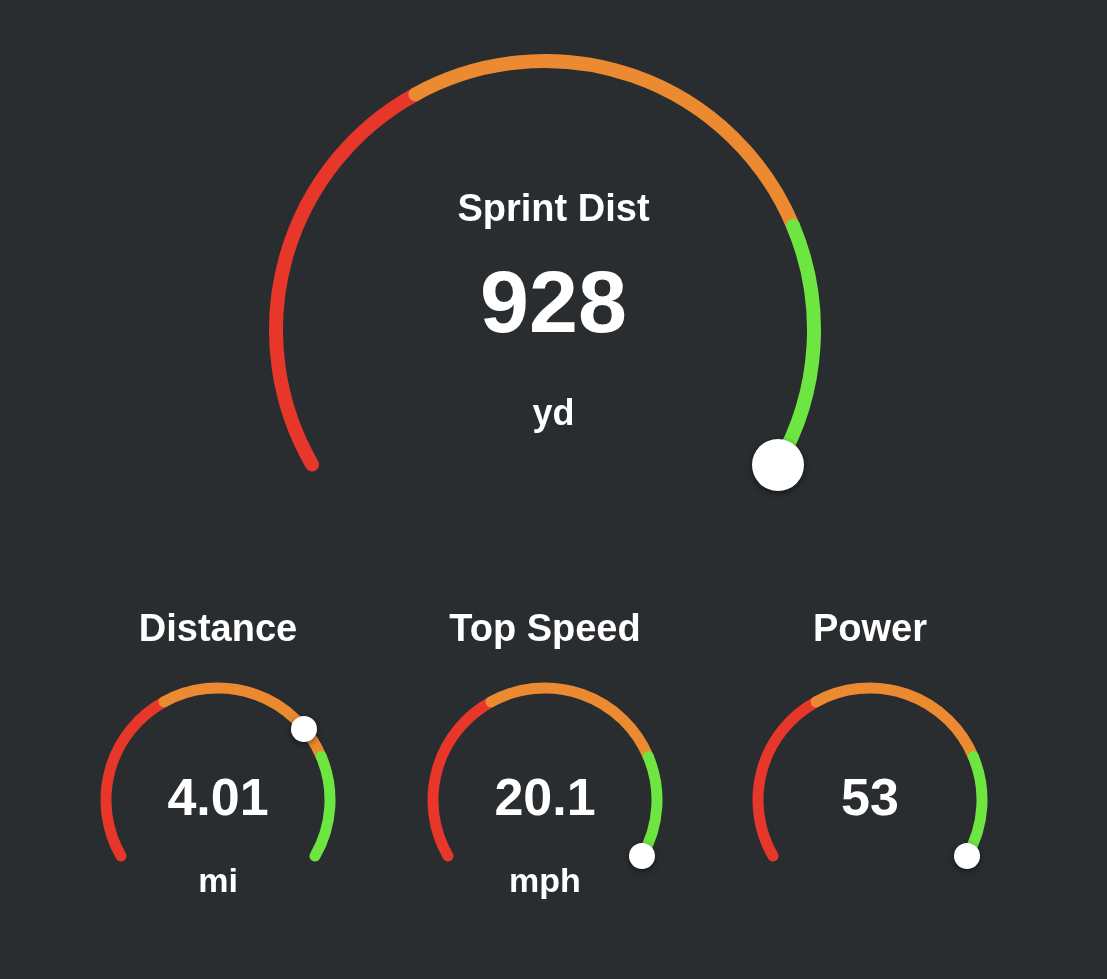  What do you see at coordinates (218, 628) in the screenshot?
I see `text: Distance` at bounding box center [218, 628].